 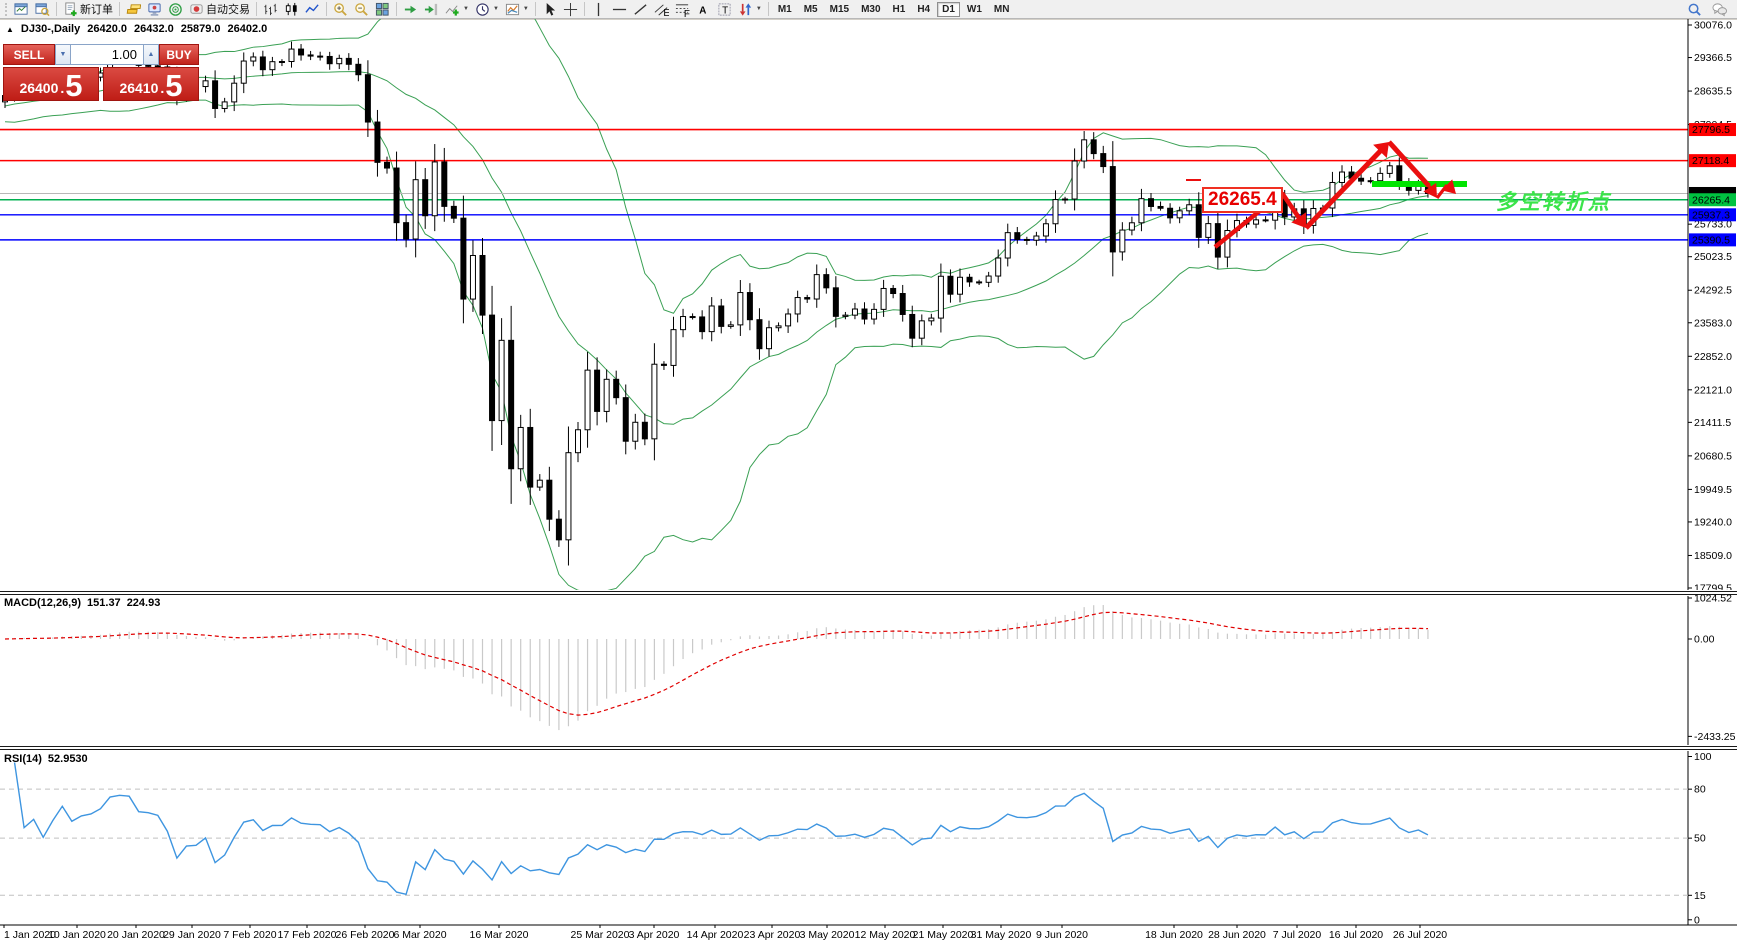 What do you see at coordinates (1356, 935) in the screenshot?
I see `date-label: 16 Jul 2020` at bounding box center [1356, 935].